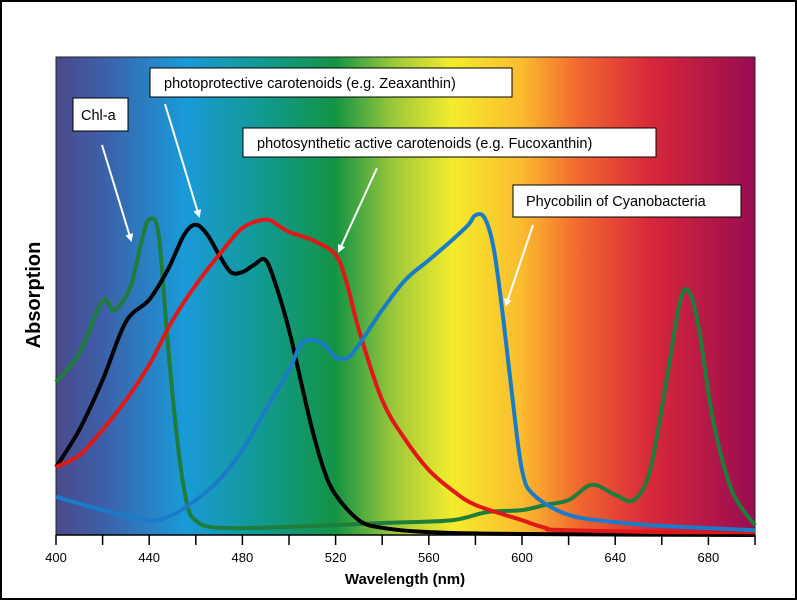  Describe the element at coordinates (400, 550) in the screenshot. I see `x-axis-ticks: 400 440 480 520 560 600 640 680` at that location.